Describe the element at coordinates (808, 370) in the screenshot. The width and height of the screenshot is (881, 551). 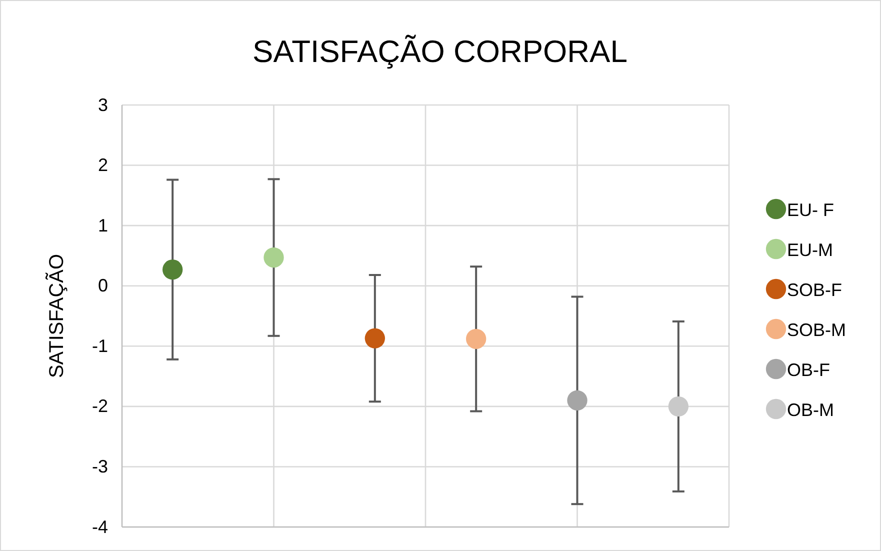
I see `legend-label: OB-F` at that location.